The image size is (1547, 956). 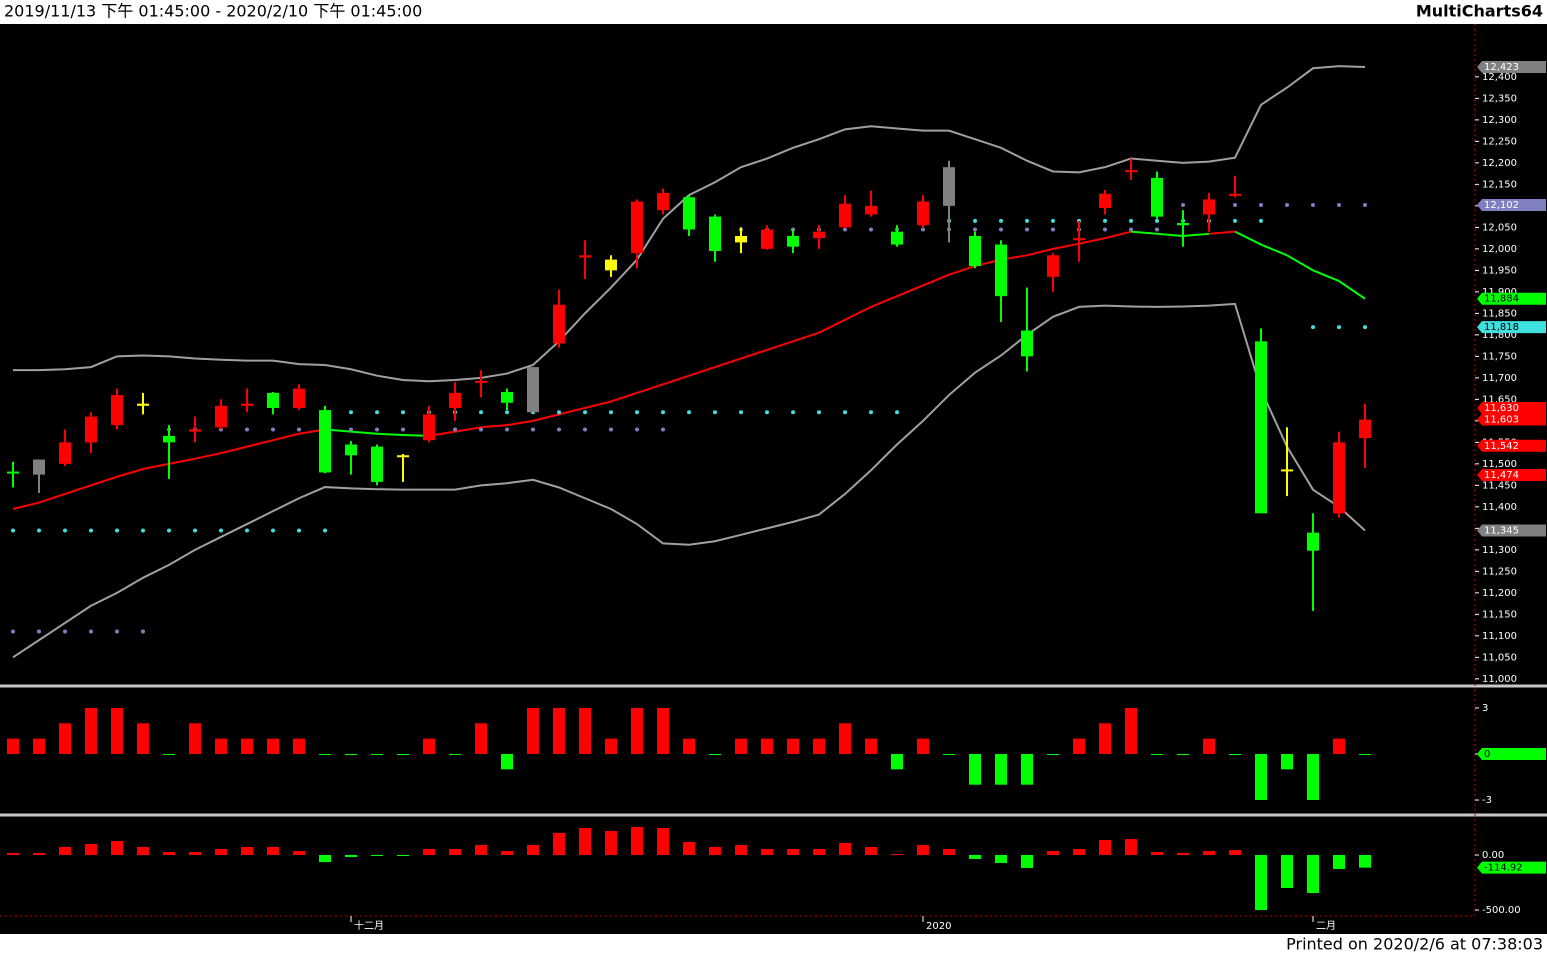 I want to click on y-tick-label: 11,800, so click(x=1499, y=335).